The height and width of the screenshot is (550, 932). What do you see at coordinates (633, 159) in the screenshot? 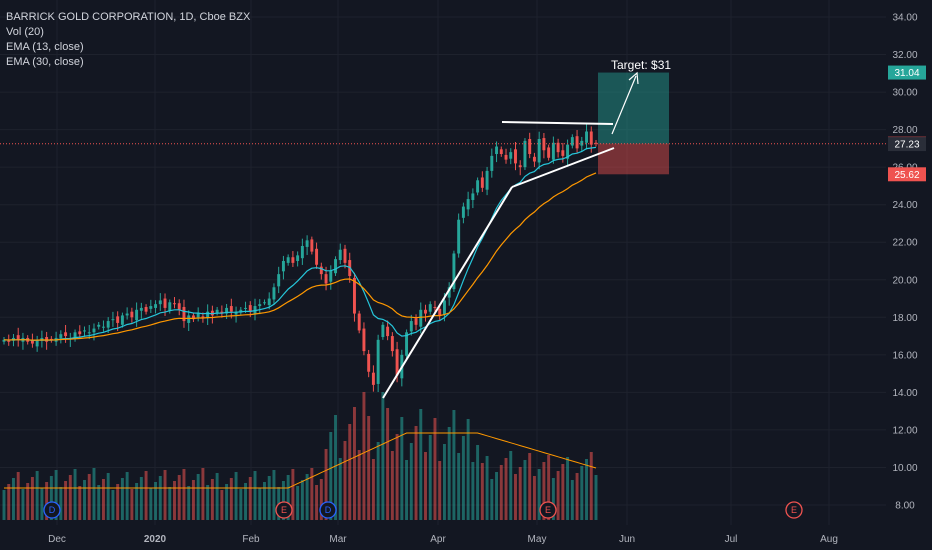
I see `stop-zone` at bounding box center [633, 159].